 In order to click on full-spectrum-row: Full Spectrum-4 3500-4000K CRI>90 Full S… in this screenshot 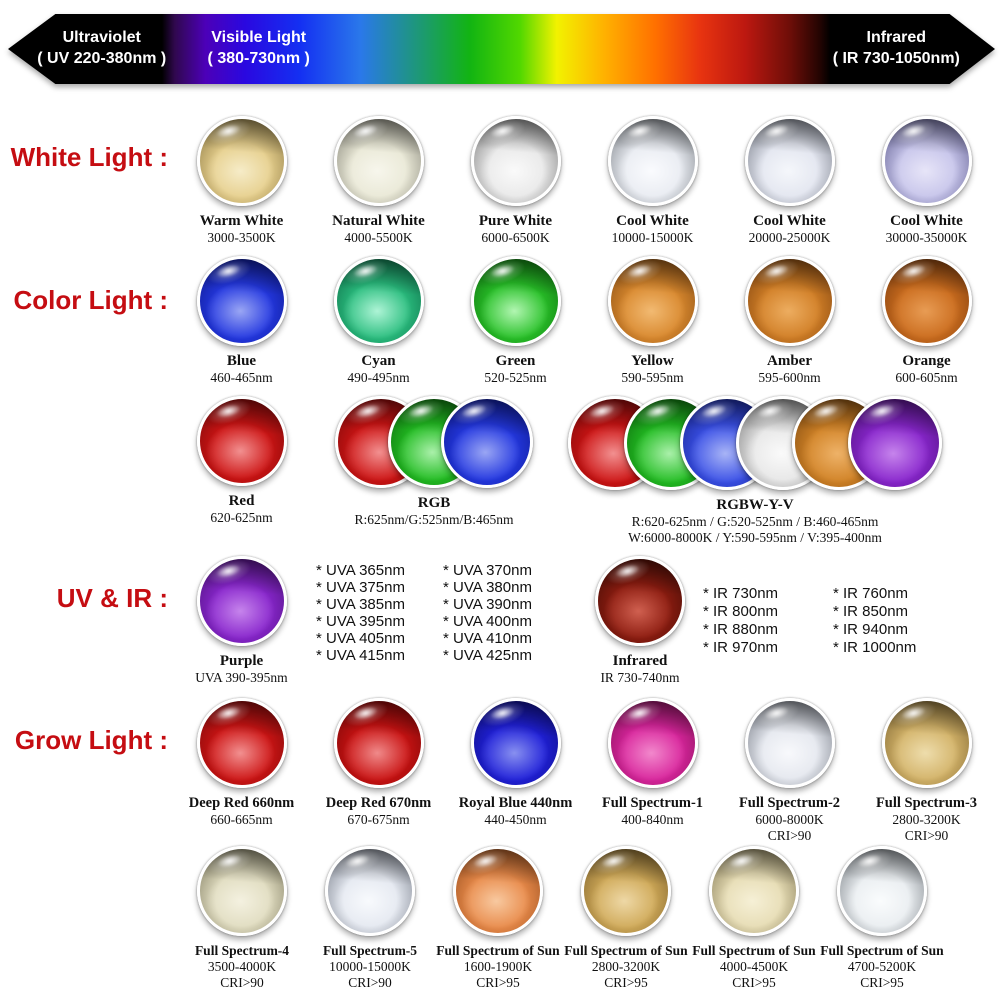, I will do `click(562, 918)`.